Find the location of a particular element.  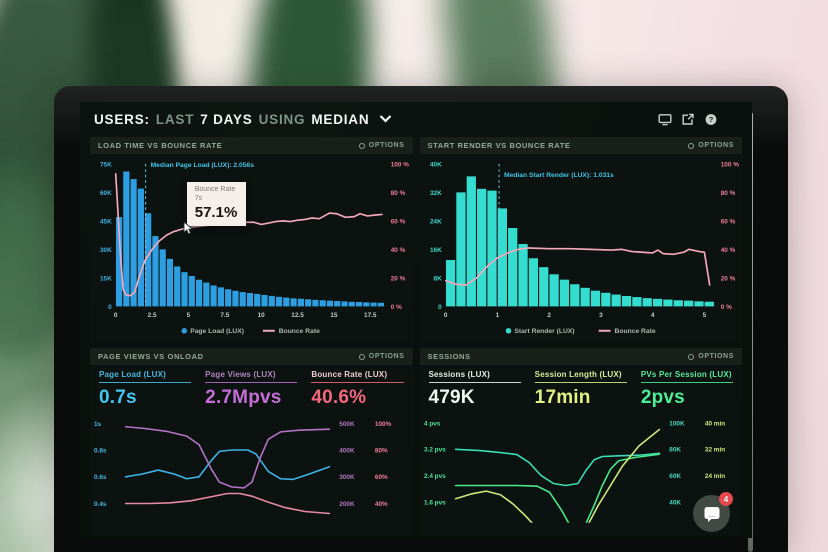

svg-text: 60K is located at coordinates (675, 476).